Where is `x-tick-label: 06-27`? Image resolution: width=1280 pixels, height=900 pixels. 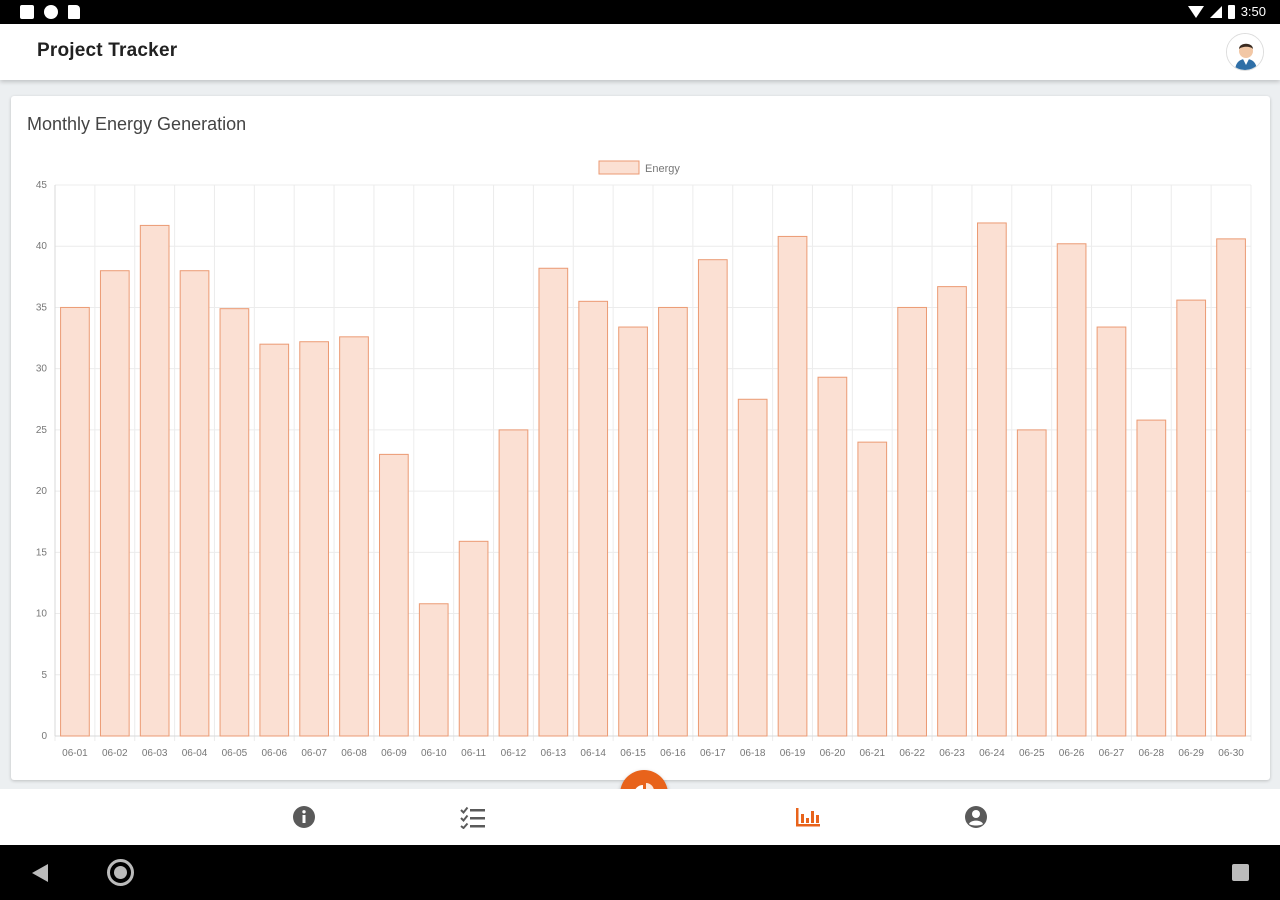 x-tick-label: 06-27 is located at coordinates (1112, 753).